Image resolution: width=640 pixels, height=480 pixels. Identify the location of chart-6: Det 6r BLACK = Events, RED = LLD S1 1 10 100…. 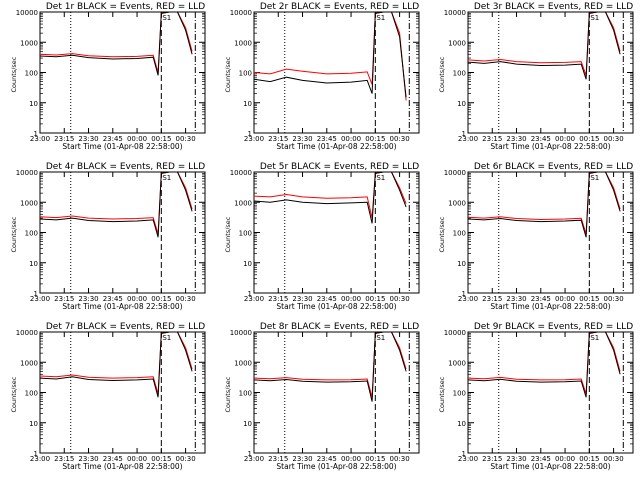
(536, 236).